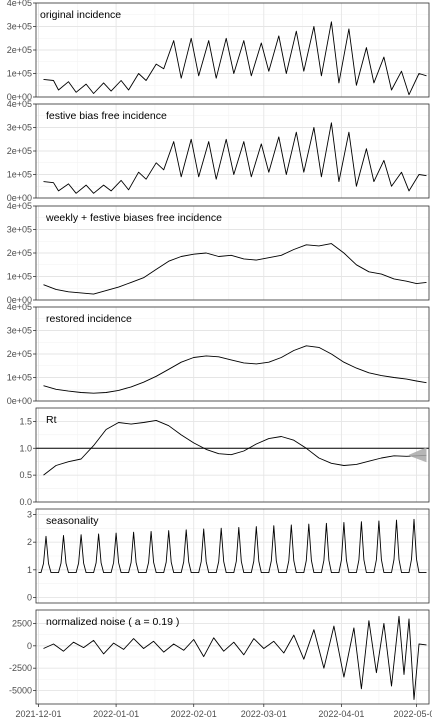 The image size is (432, 720). What do you see at coordinates (133, 218) in the screenshot?
I see `panel-title: weekly + festive biases free incidence` at bounding box center [133, 218].